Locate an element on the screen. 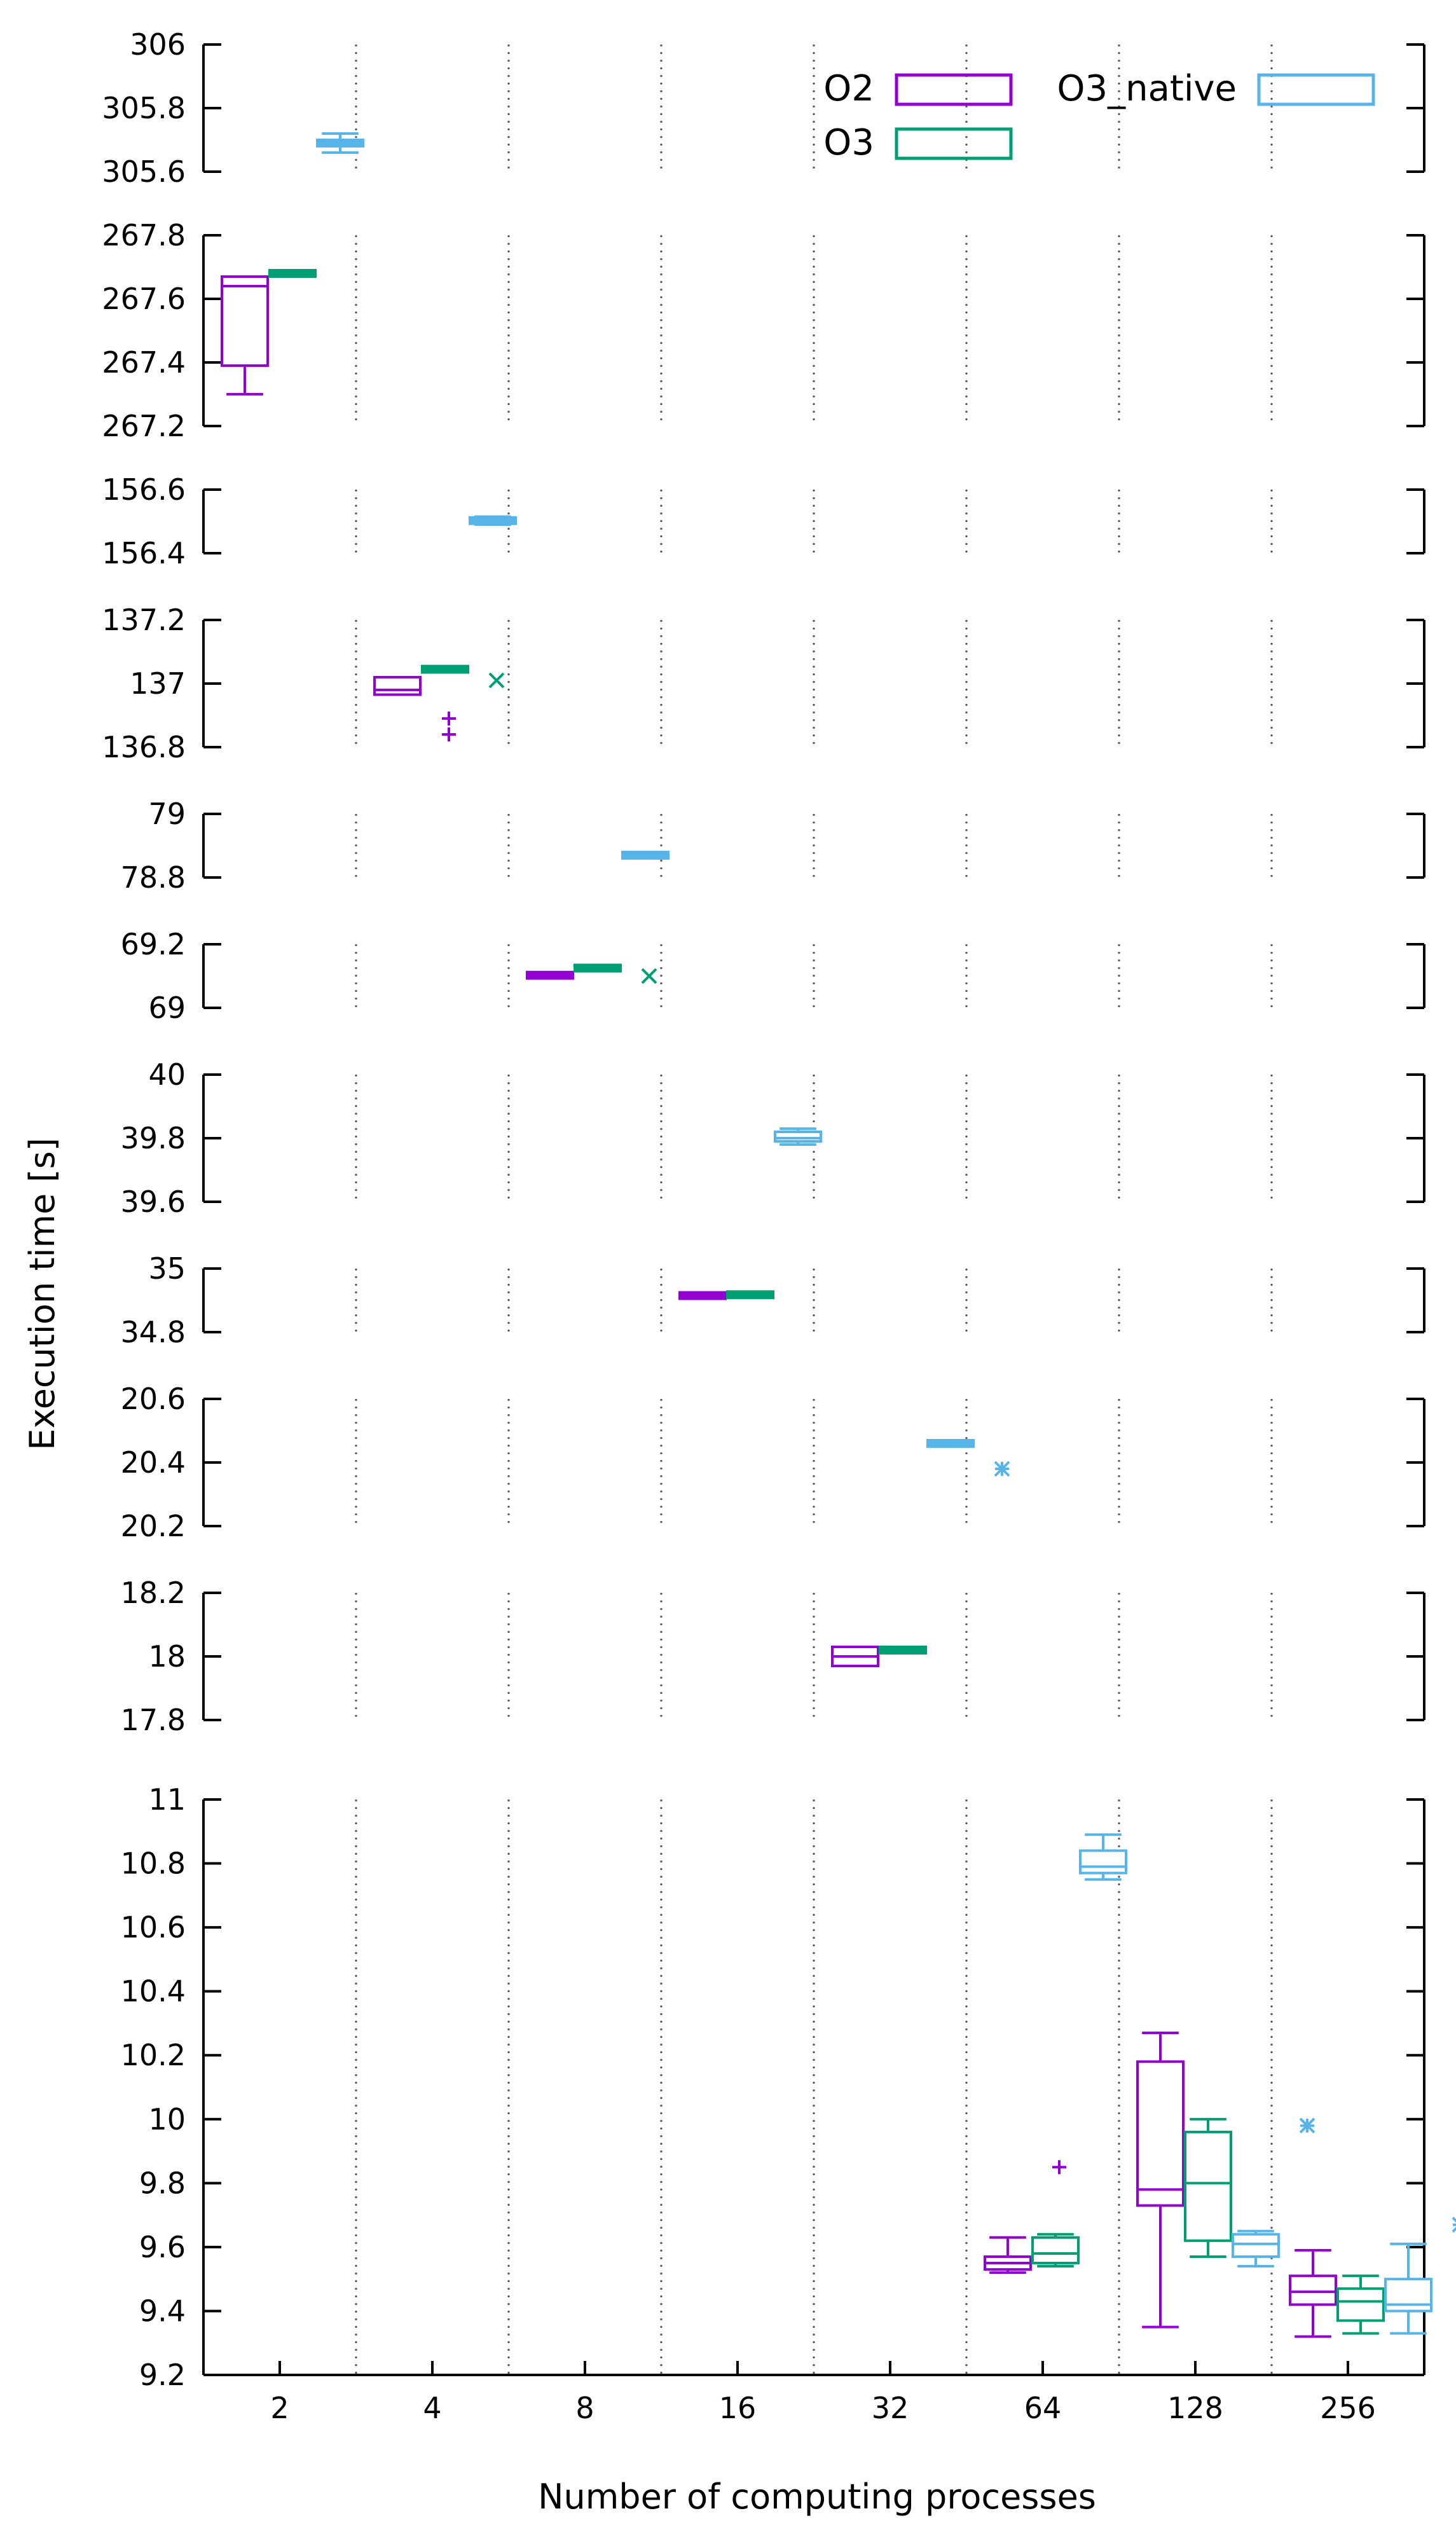  y-tick-label: 10.6 is located at coordinates (153, 1927).